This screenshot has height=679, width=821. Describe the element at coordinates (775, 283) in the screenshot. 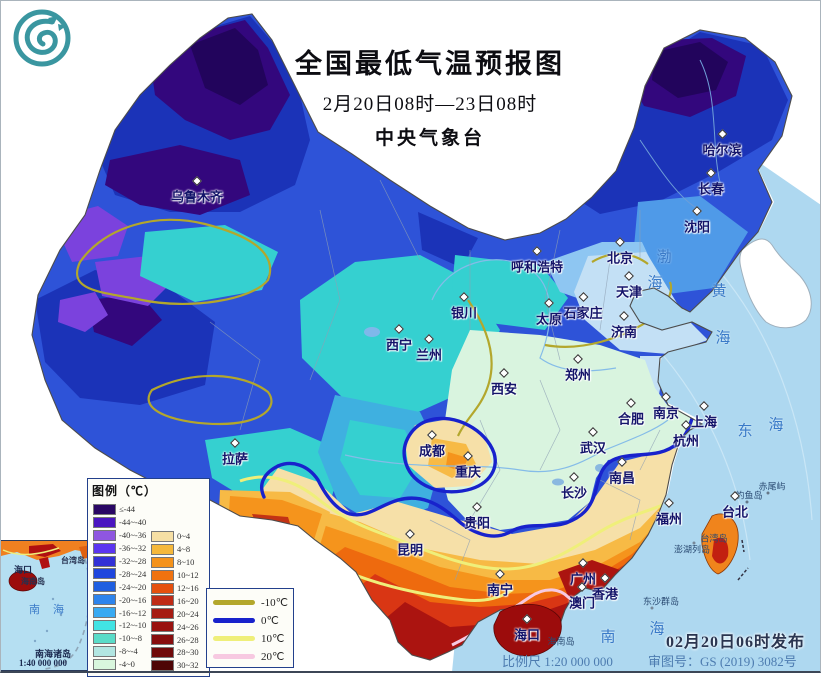

I see `korea-landmass` at that location.